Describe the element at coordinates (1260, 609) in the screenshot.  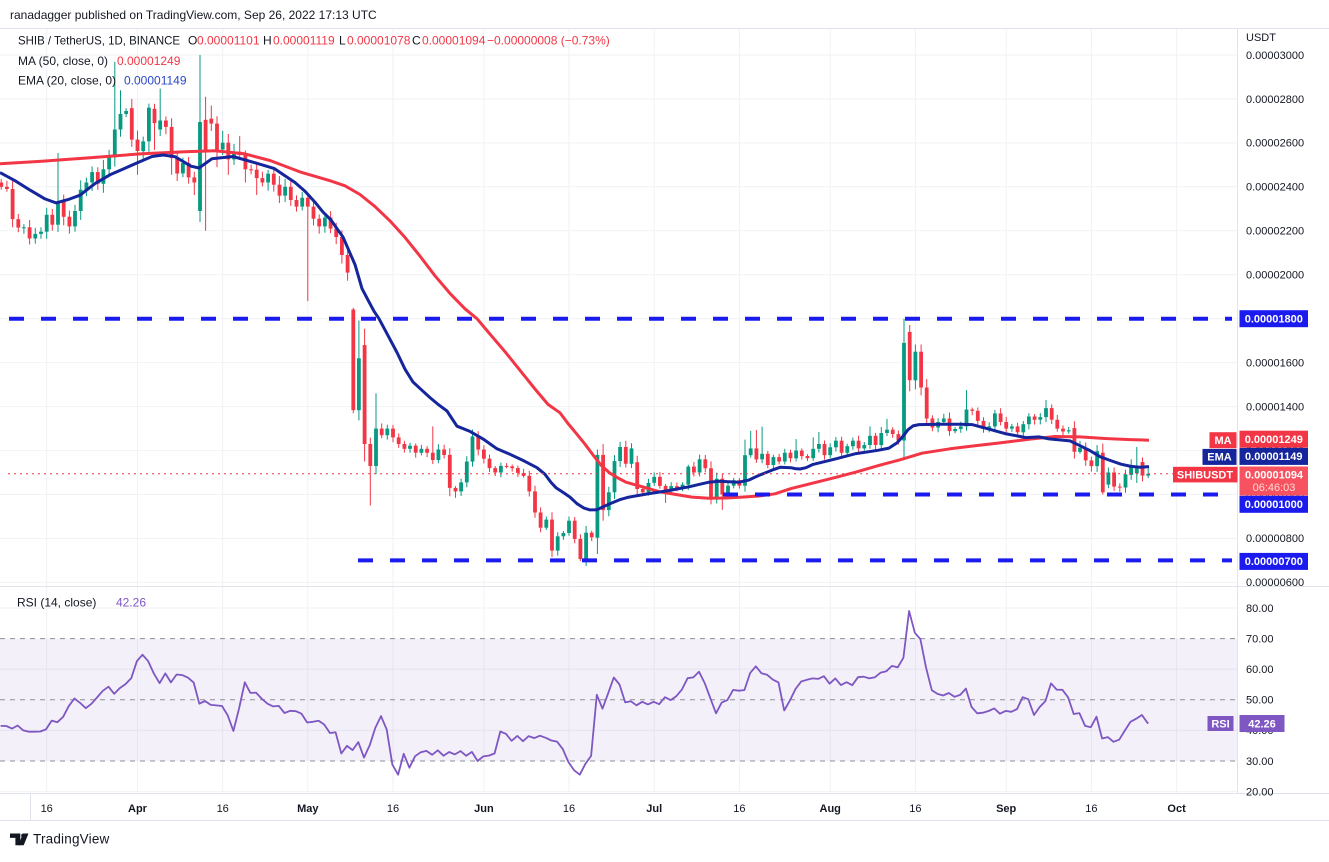
I see `svg-text: 80.00` at that location.